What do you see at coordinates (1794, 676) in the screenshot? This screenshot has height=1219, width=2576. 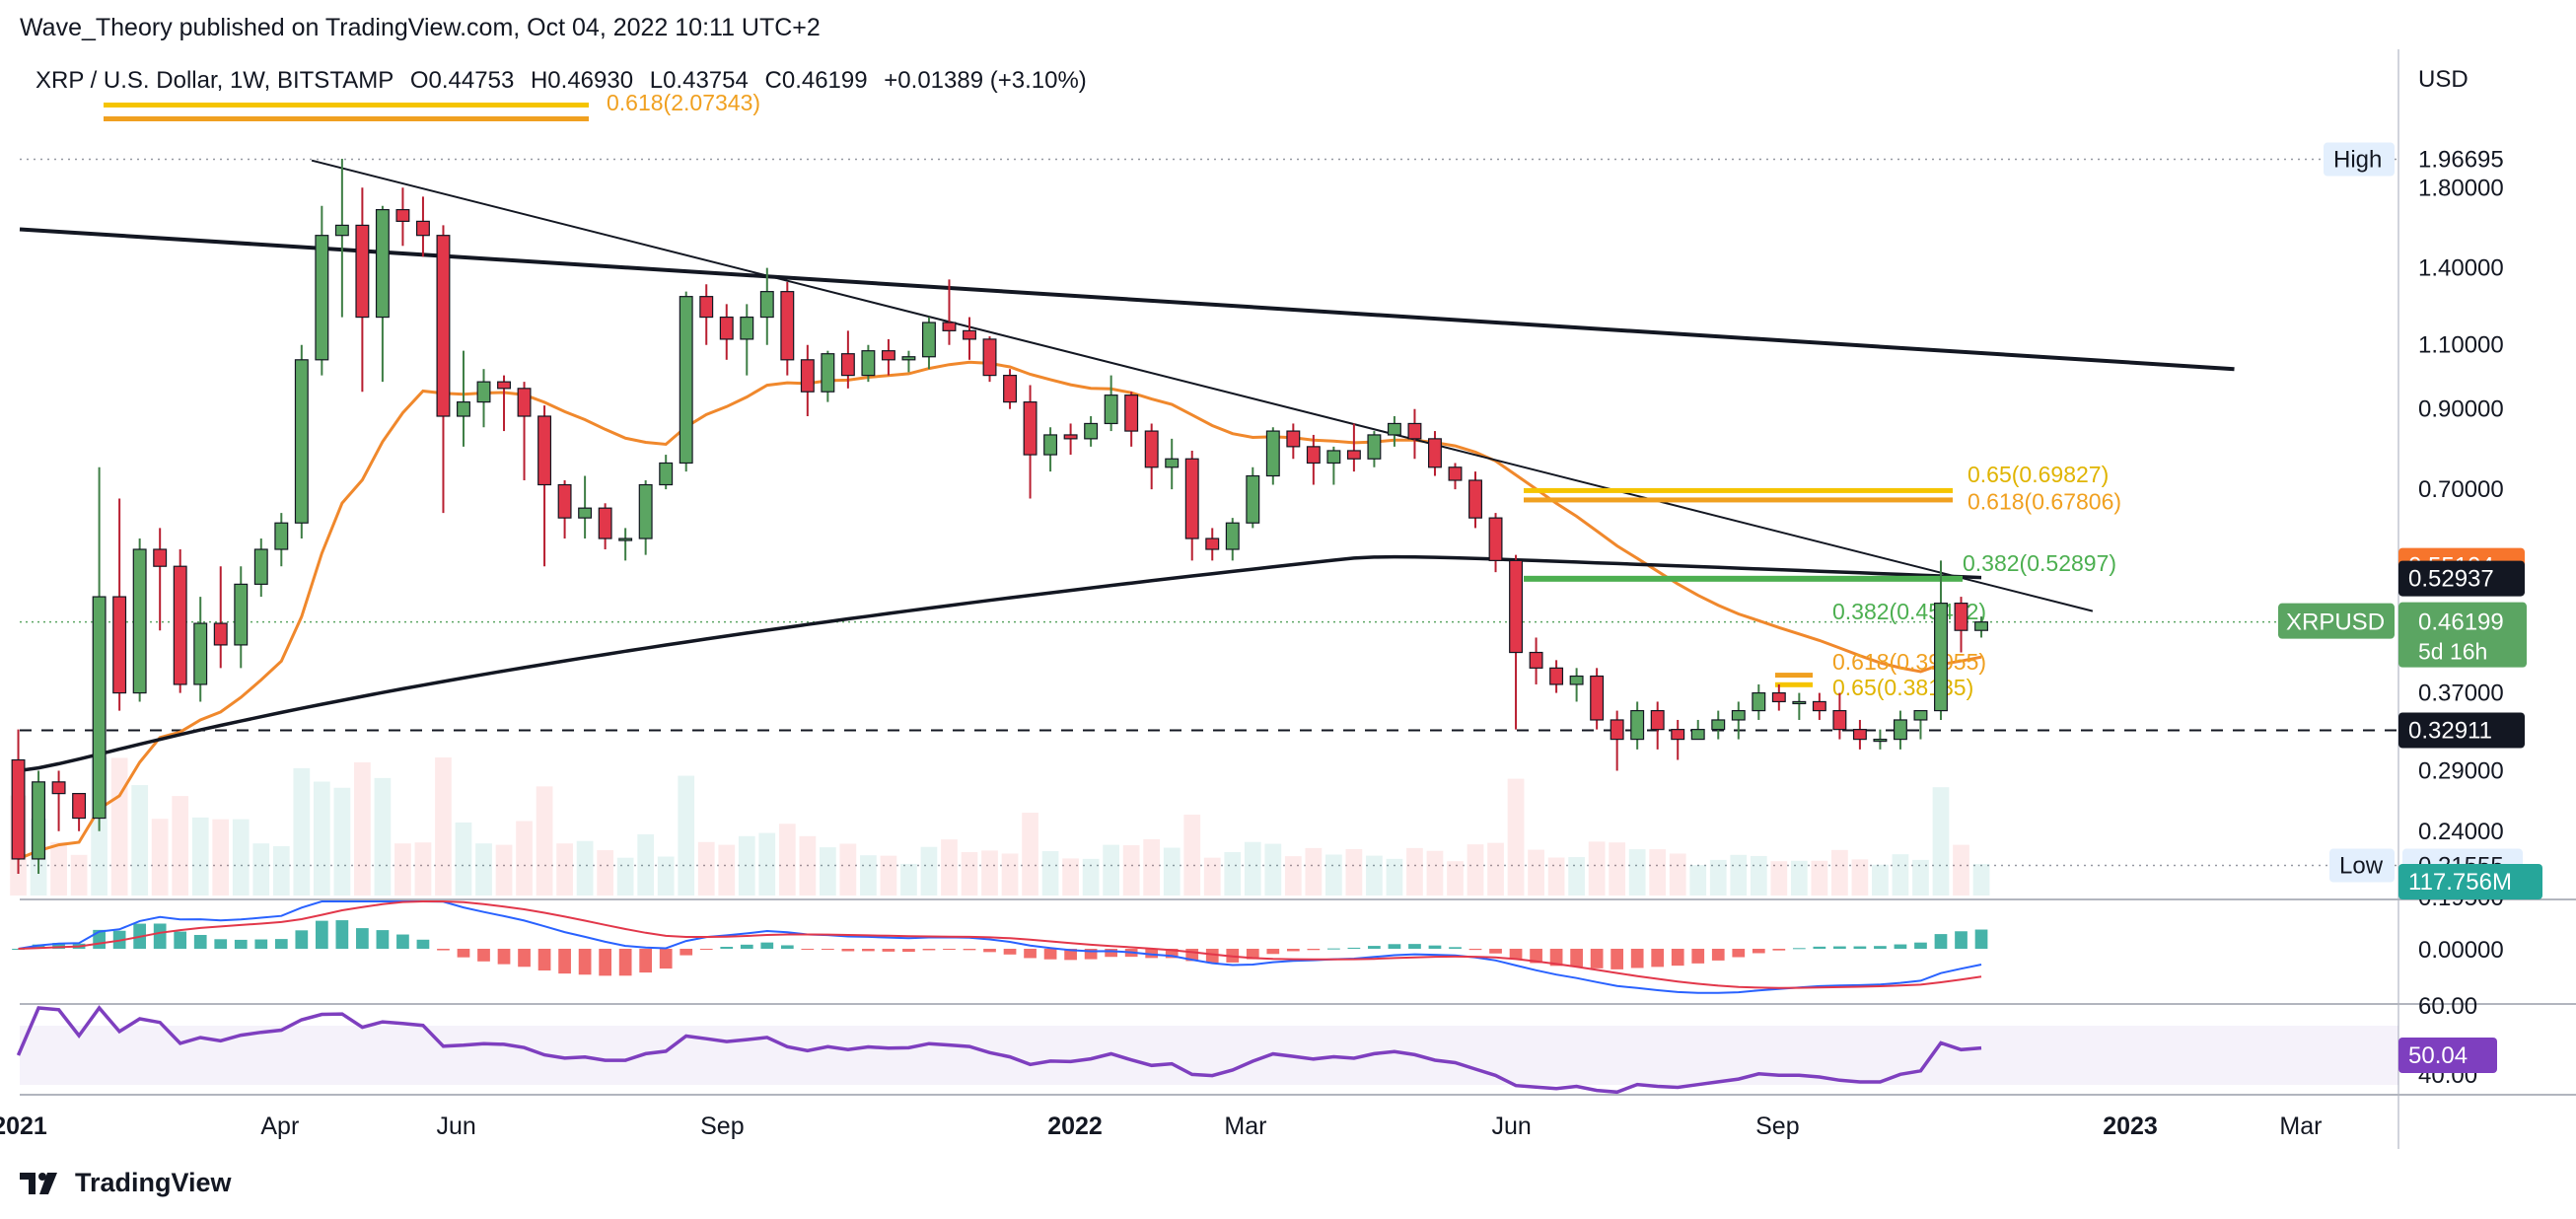 I see `fib-lower-orange` at bounding box center [1794, 676].